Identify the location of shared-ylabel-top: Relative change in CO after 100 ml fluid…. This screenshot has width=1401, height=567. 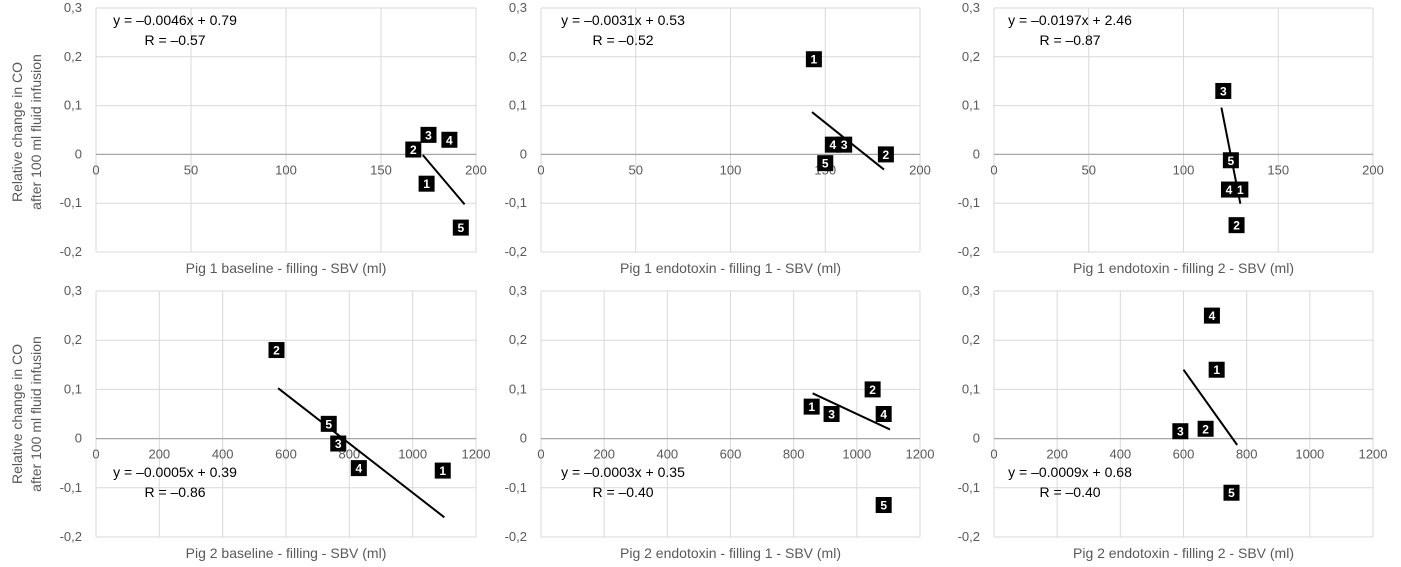
(26, 132).